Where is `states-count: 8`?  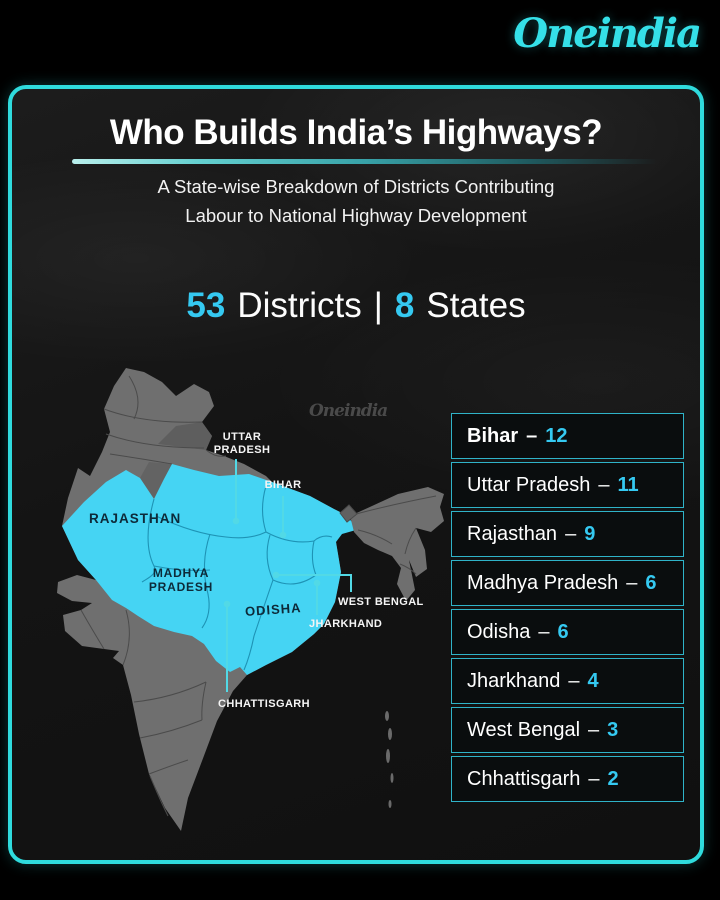
states-count: 8 is located at coordinates (404, 305).